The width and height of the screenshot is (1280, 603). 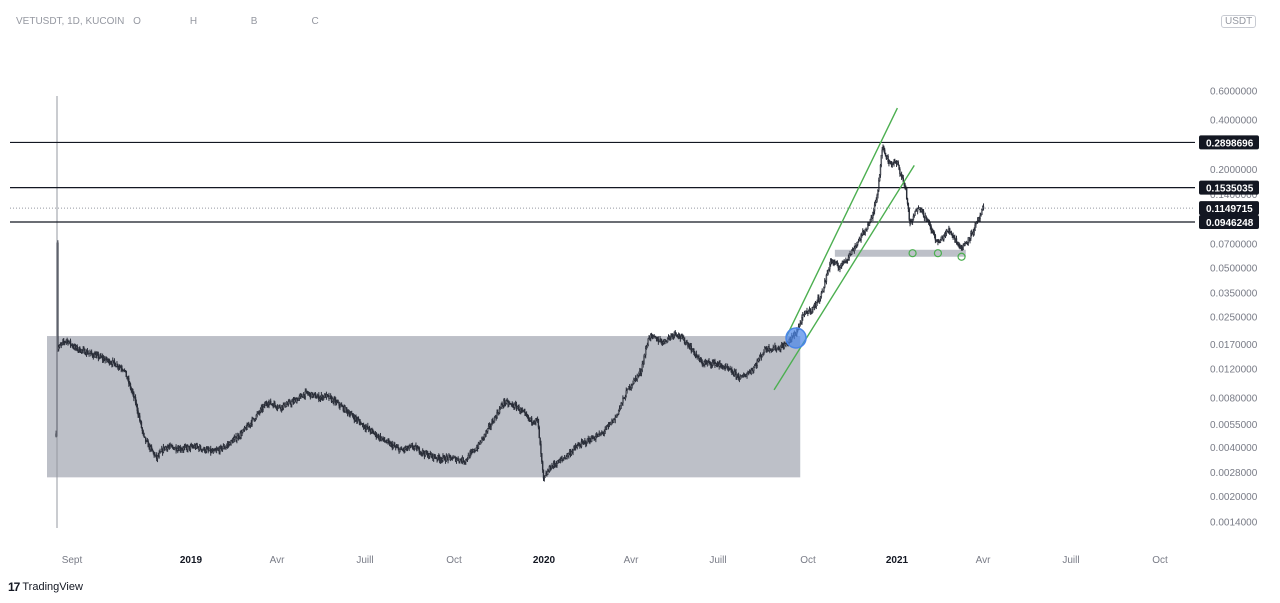 What do you see at coordinates (1234, 522) in the screenshot?
I see `y-tick-label: 0.0014000` at bounding box center [1234, 522].